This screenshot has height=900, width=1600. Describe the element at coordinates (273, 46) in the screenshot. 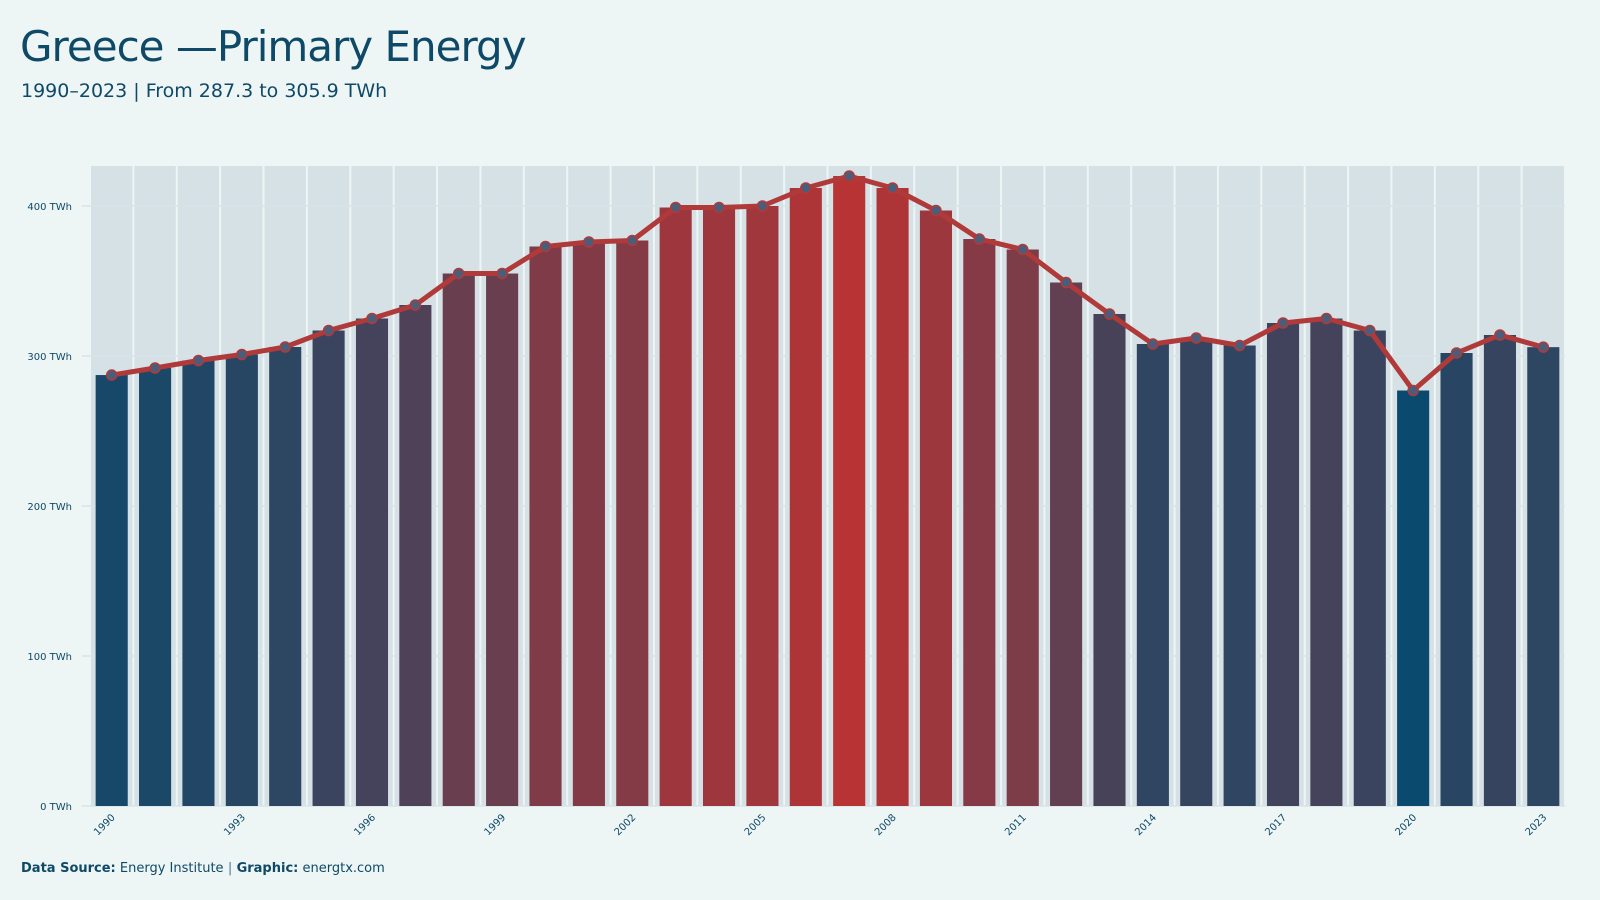

I see `chart-title: Greece —Primary Energy` at that location.